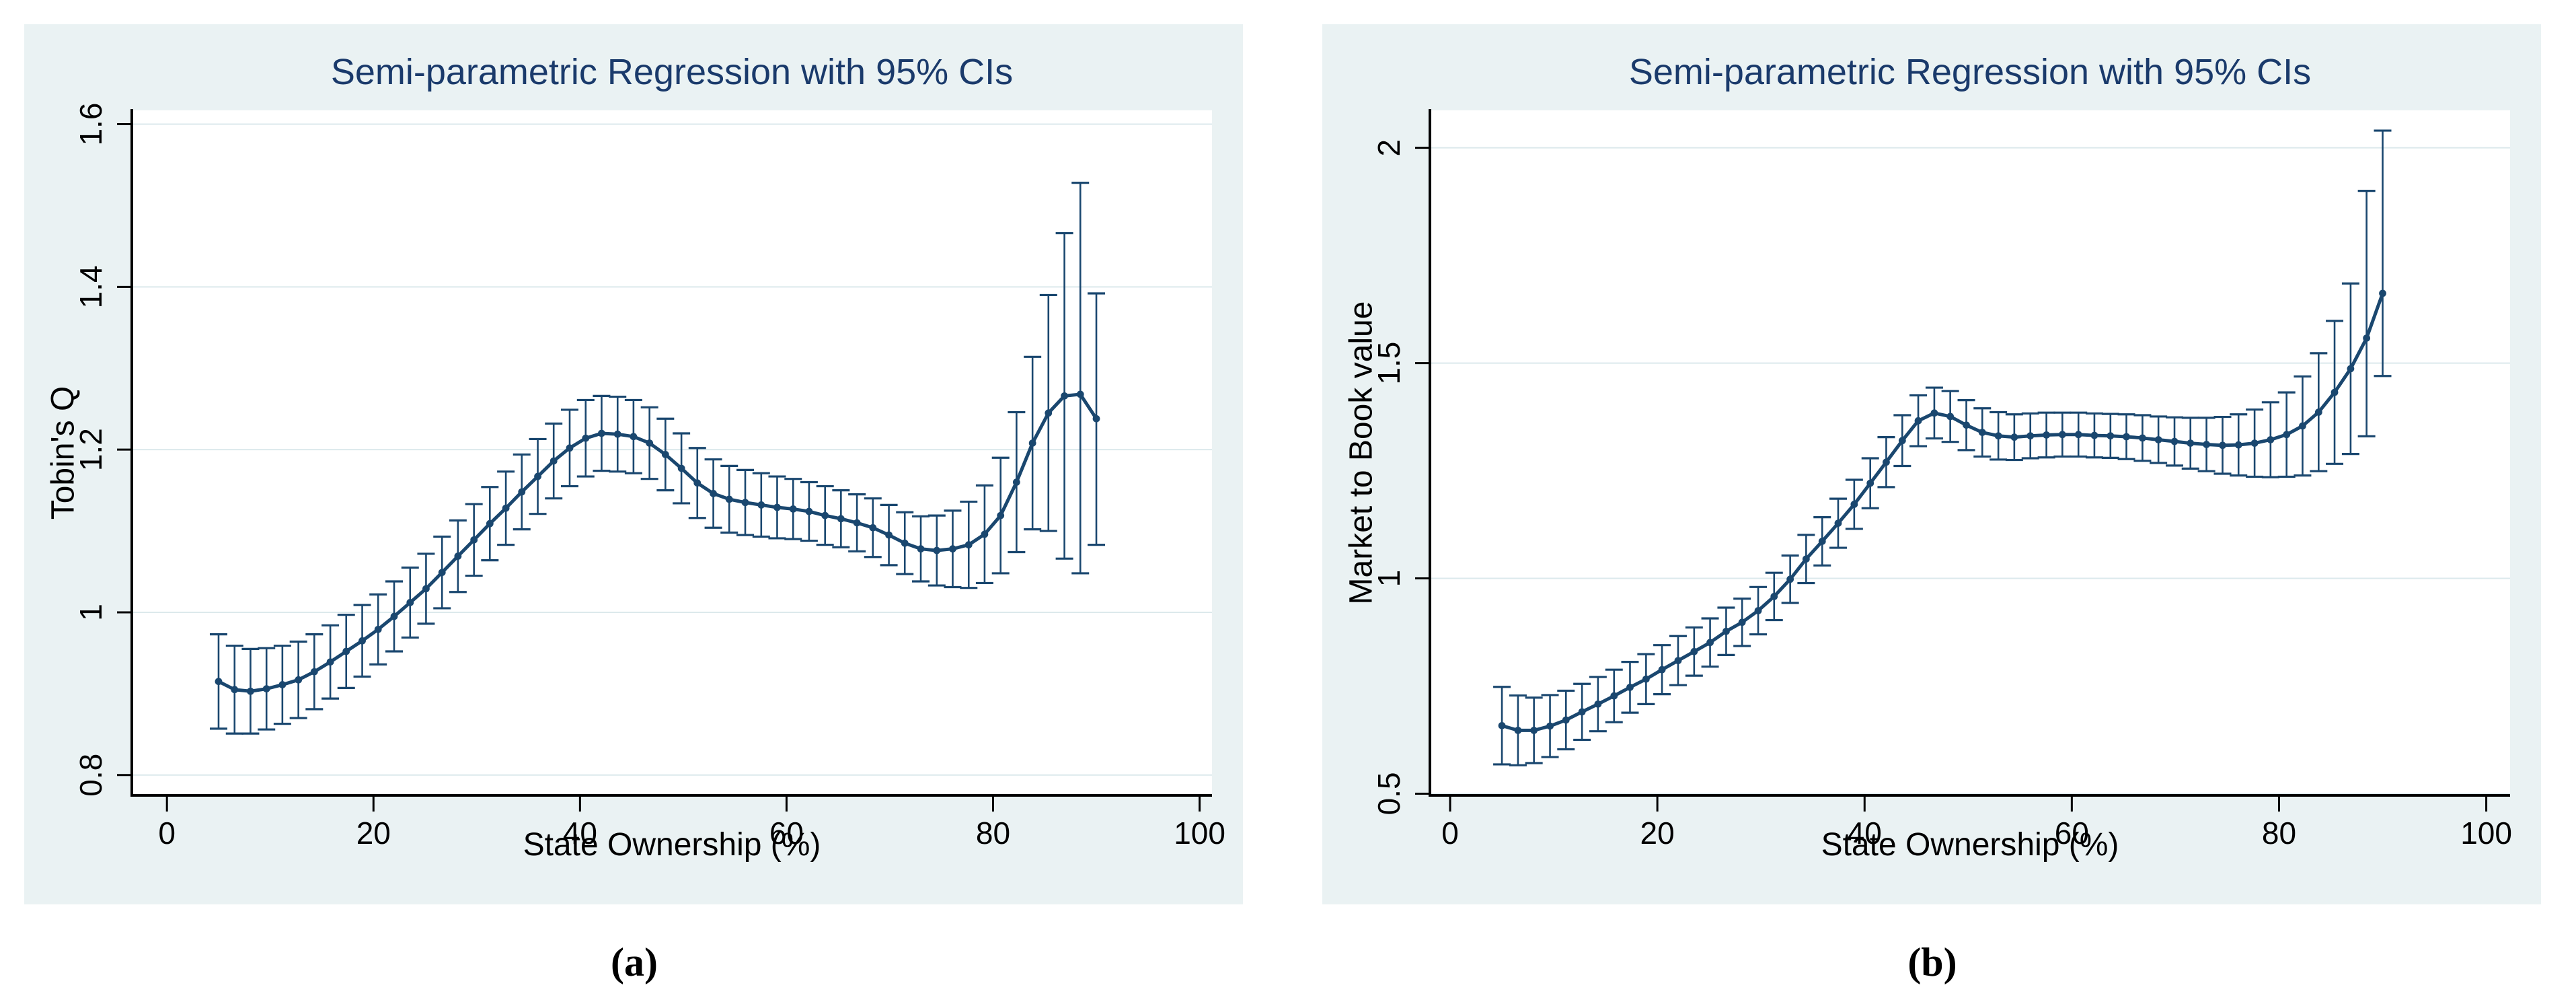 This screenshot has height=1006, width=2576. What do you see at coordinates (1361, 453) in the screenshot?
I see `chart-b-y-axis-label: Market to Book value` at bounding box center [1361, 453].